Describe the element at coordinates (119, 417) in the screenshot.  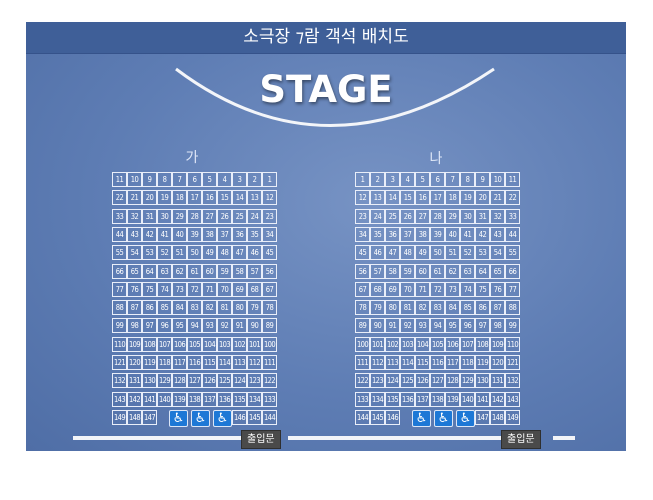
I see `seat: 149` at that location.